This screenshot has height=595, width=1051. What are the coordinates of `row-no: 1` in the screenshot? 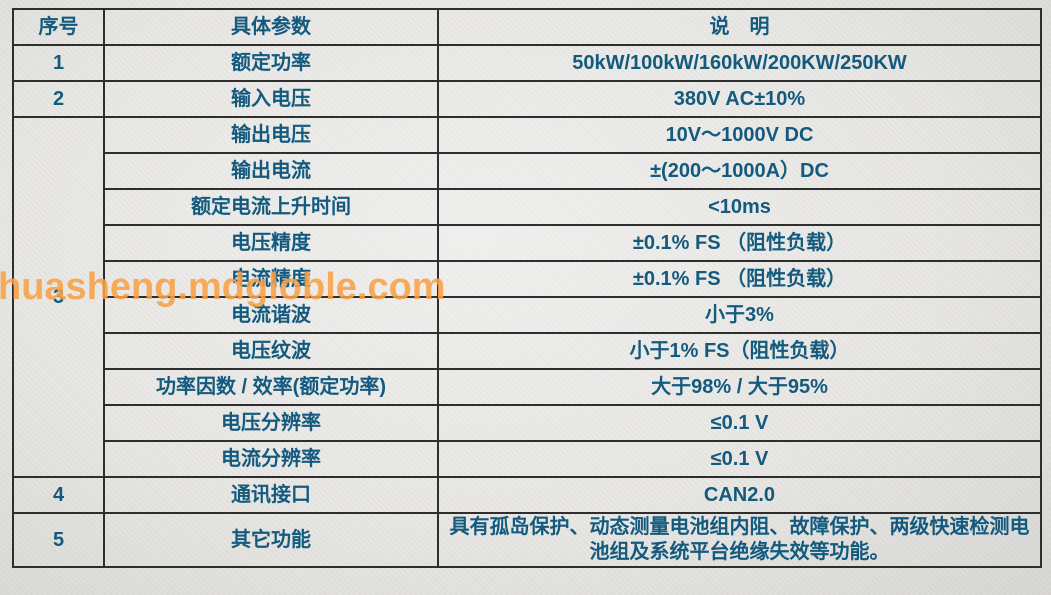 It's located at (58, 63).